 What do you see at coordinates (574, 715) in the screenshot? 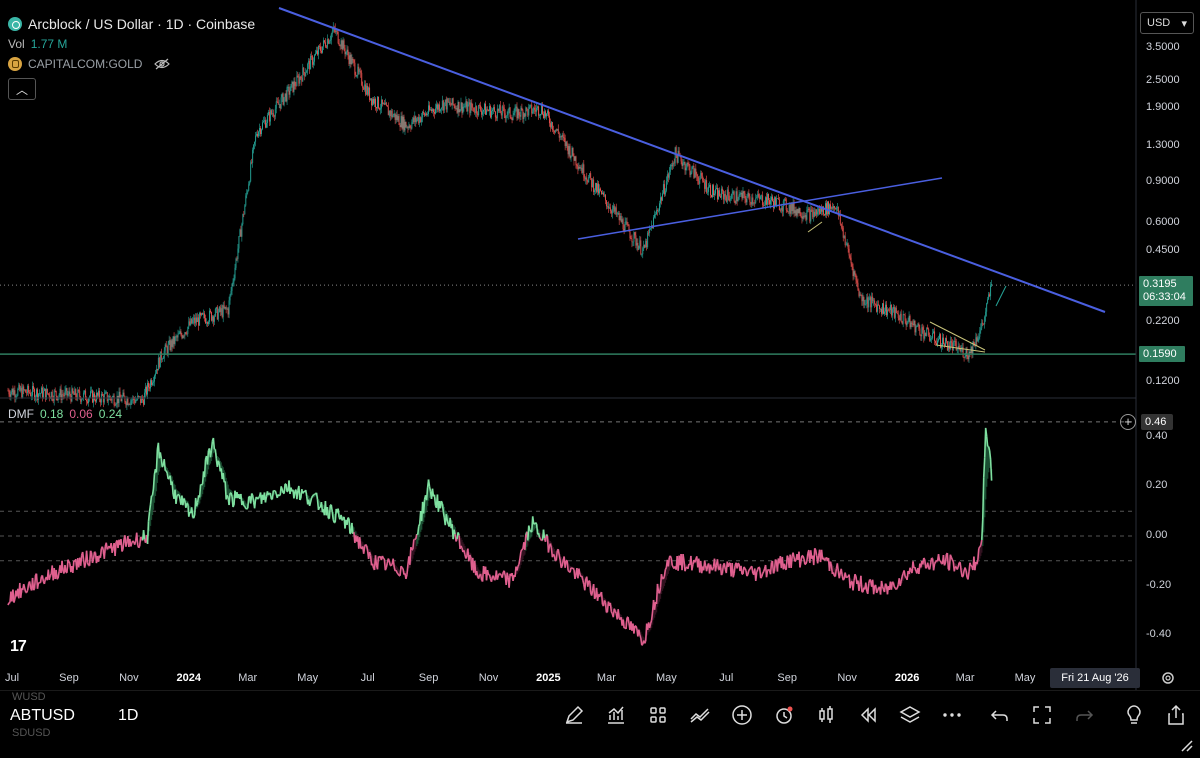
I see `pencil-icon` at bounding box center [574, 715].